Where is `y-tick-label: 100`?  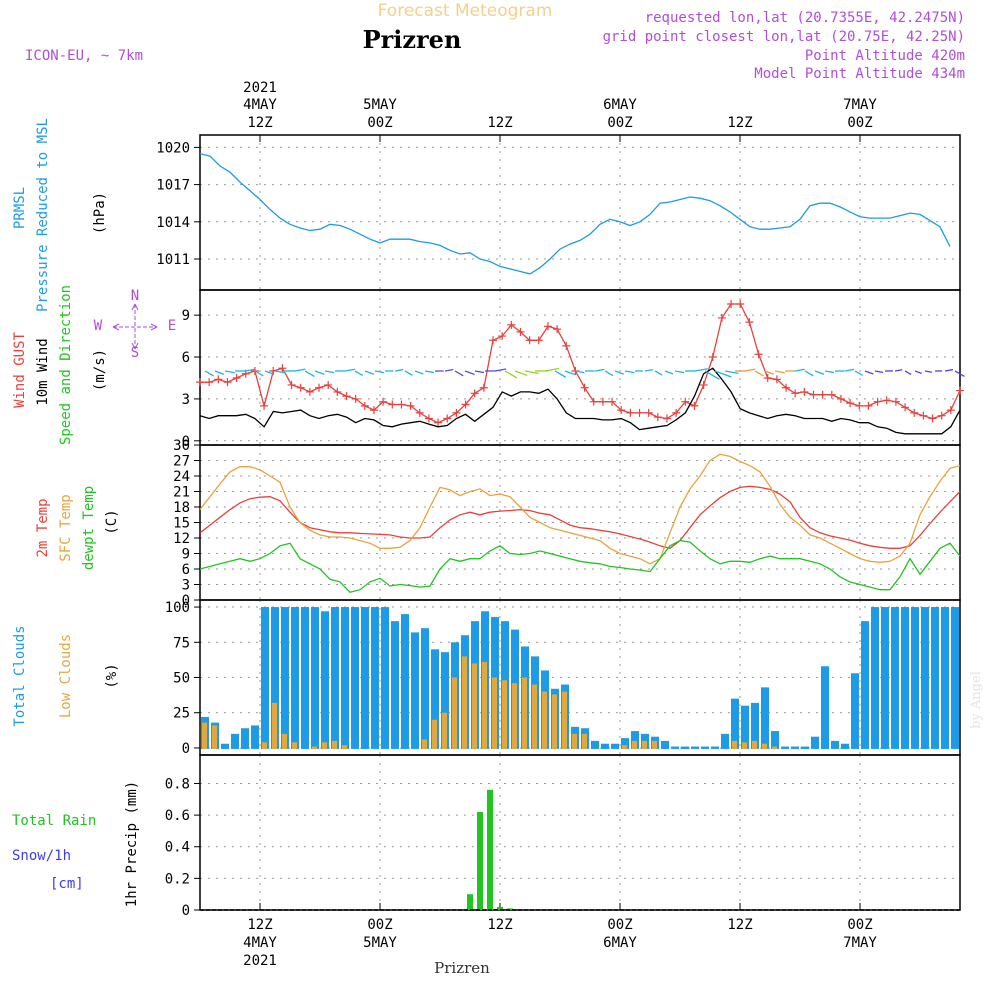
y-tick-label: 100 is located at coordinates (177, 608).